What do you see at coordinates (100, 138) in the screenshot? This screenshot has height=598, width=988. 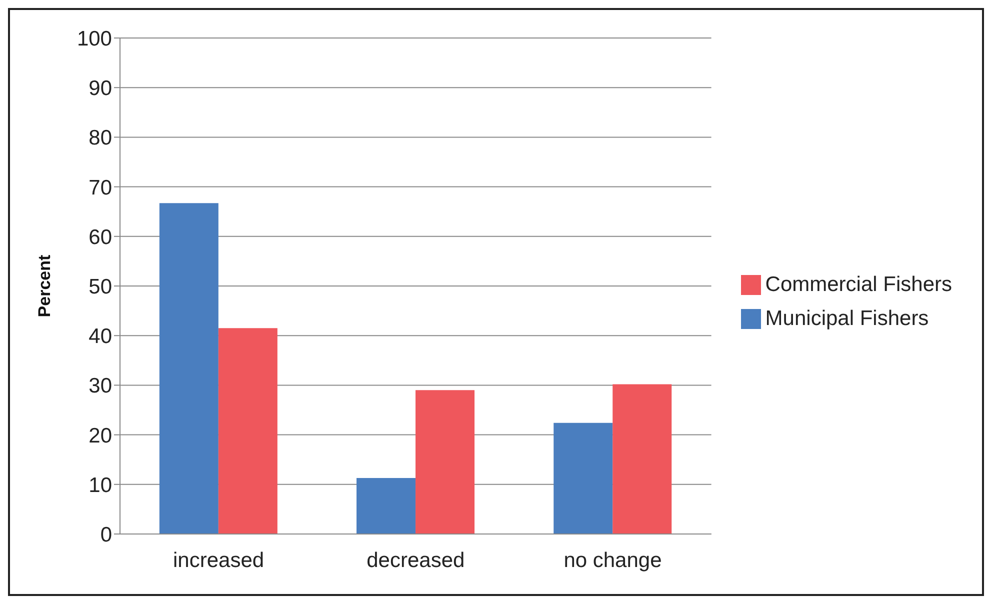 I see `y-tick-label: 80` at bounding box center [100, 138].